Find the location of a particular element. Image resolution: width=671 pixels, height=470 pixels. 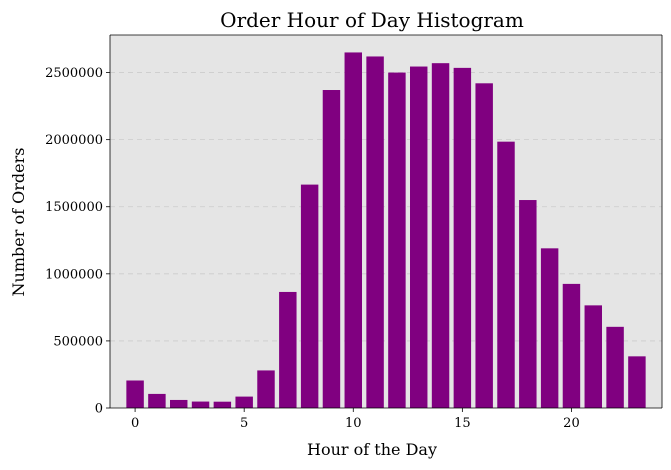

y-tick-label-4: 2000000 is located at coordinates (74, 140).